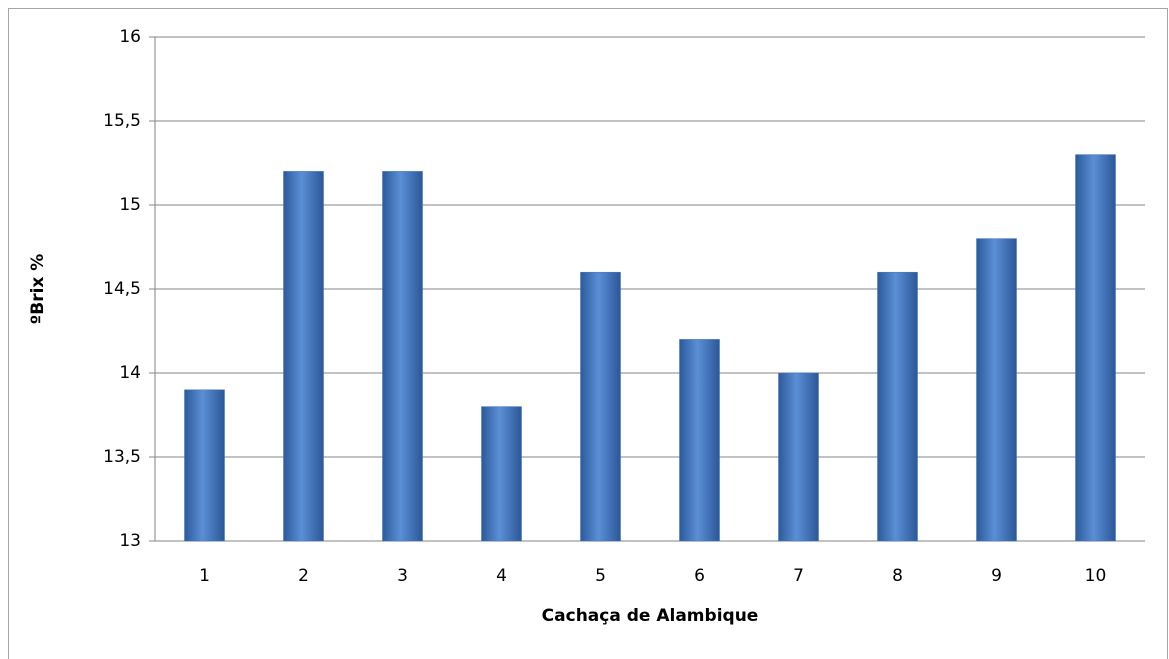  What do you see at coordinates (38, 289) in the screenshot?
I see `y-axis-title: ºBrix %` at bounding box center [38, 289].